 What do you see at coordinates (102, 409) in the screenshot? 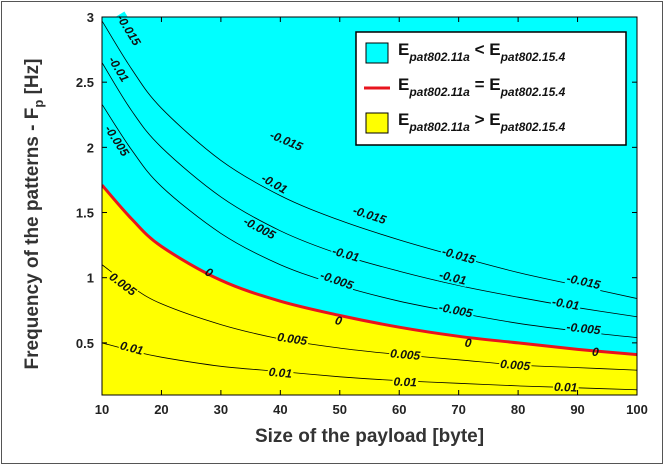
I see `x-tick-label: 10` at bounding box center [102, 409].